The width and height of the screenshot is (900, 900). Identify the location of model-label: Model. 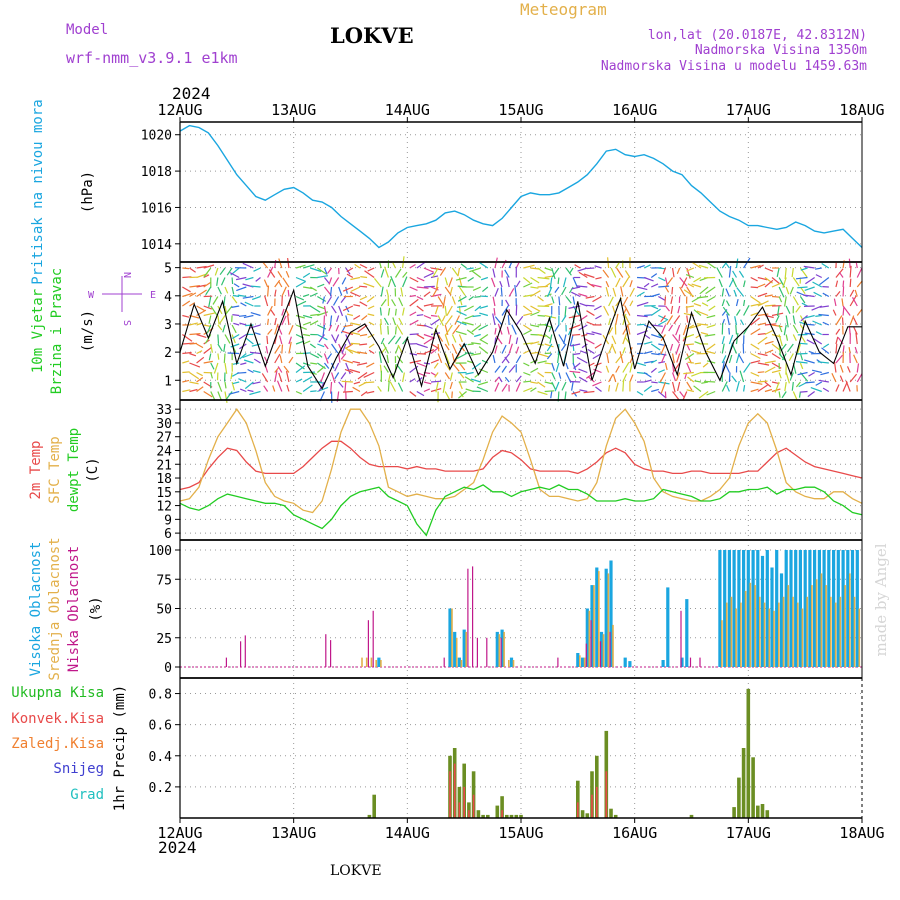
(87, 30).